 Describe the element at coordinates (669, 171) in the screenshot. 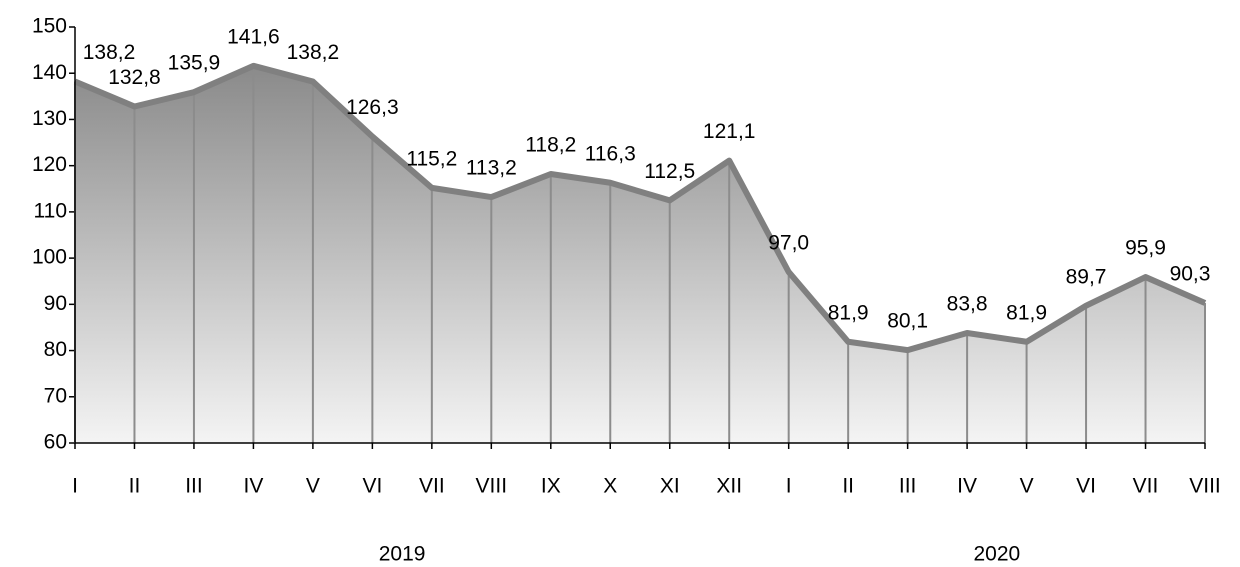

I see `data-label: 112,5` at that location.